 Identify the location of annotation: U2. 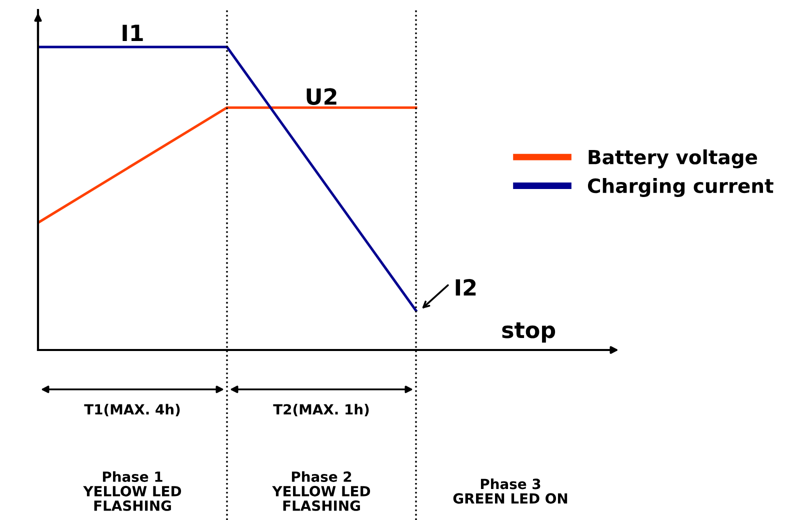
(321, 96).